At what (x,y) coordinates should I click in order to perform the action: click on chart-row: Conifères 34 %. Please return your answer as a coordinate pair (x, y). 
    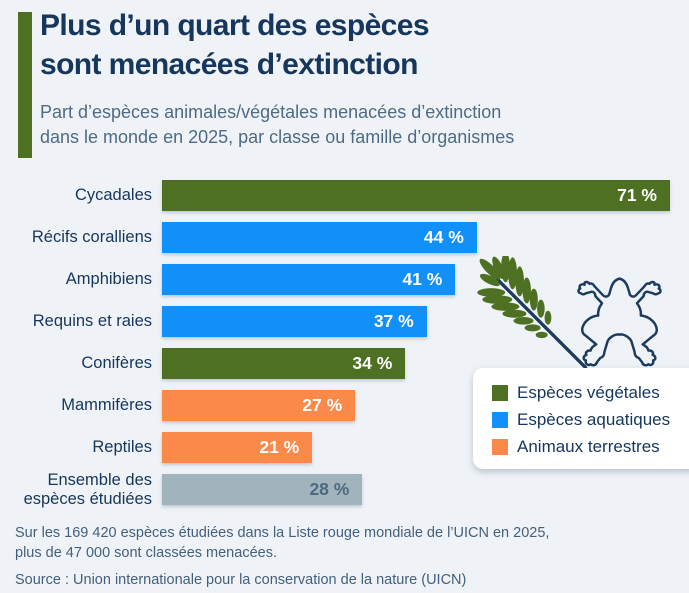
    Looking at the image, I should click on (344, 363).